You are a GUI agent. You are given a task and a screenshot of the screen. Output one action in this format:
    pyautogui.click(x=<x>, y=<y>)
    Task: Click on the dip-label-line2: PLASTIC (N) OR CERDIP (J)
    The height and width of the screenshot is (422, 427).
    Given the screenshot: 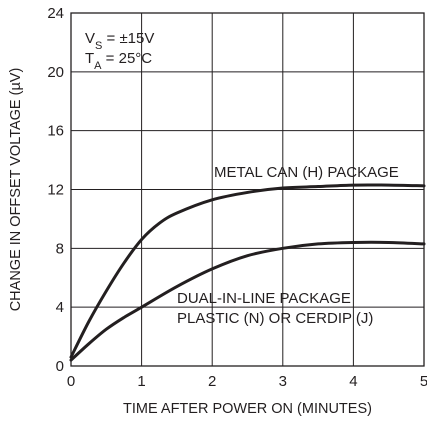 What is the action you would take?
    pyautogui.click(x=275, y=318)
    